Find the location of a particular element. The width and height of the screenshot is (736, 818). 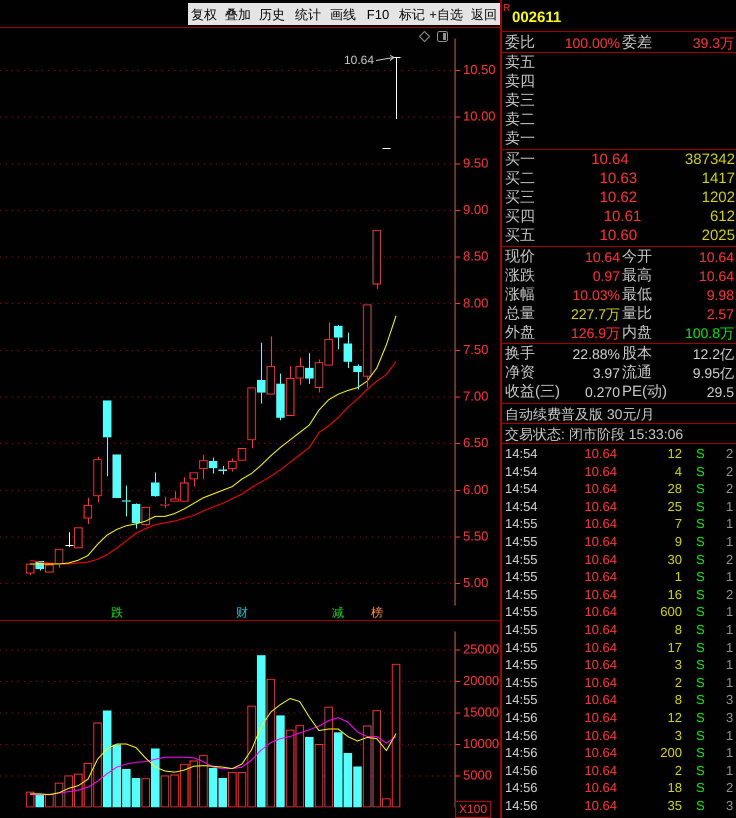

text: 9.98 is located at coordinates (720, 295).